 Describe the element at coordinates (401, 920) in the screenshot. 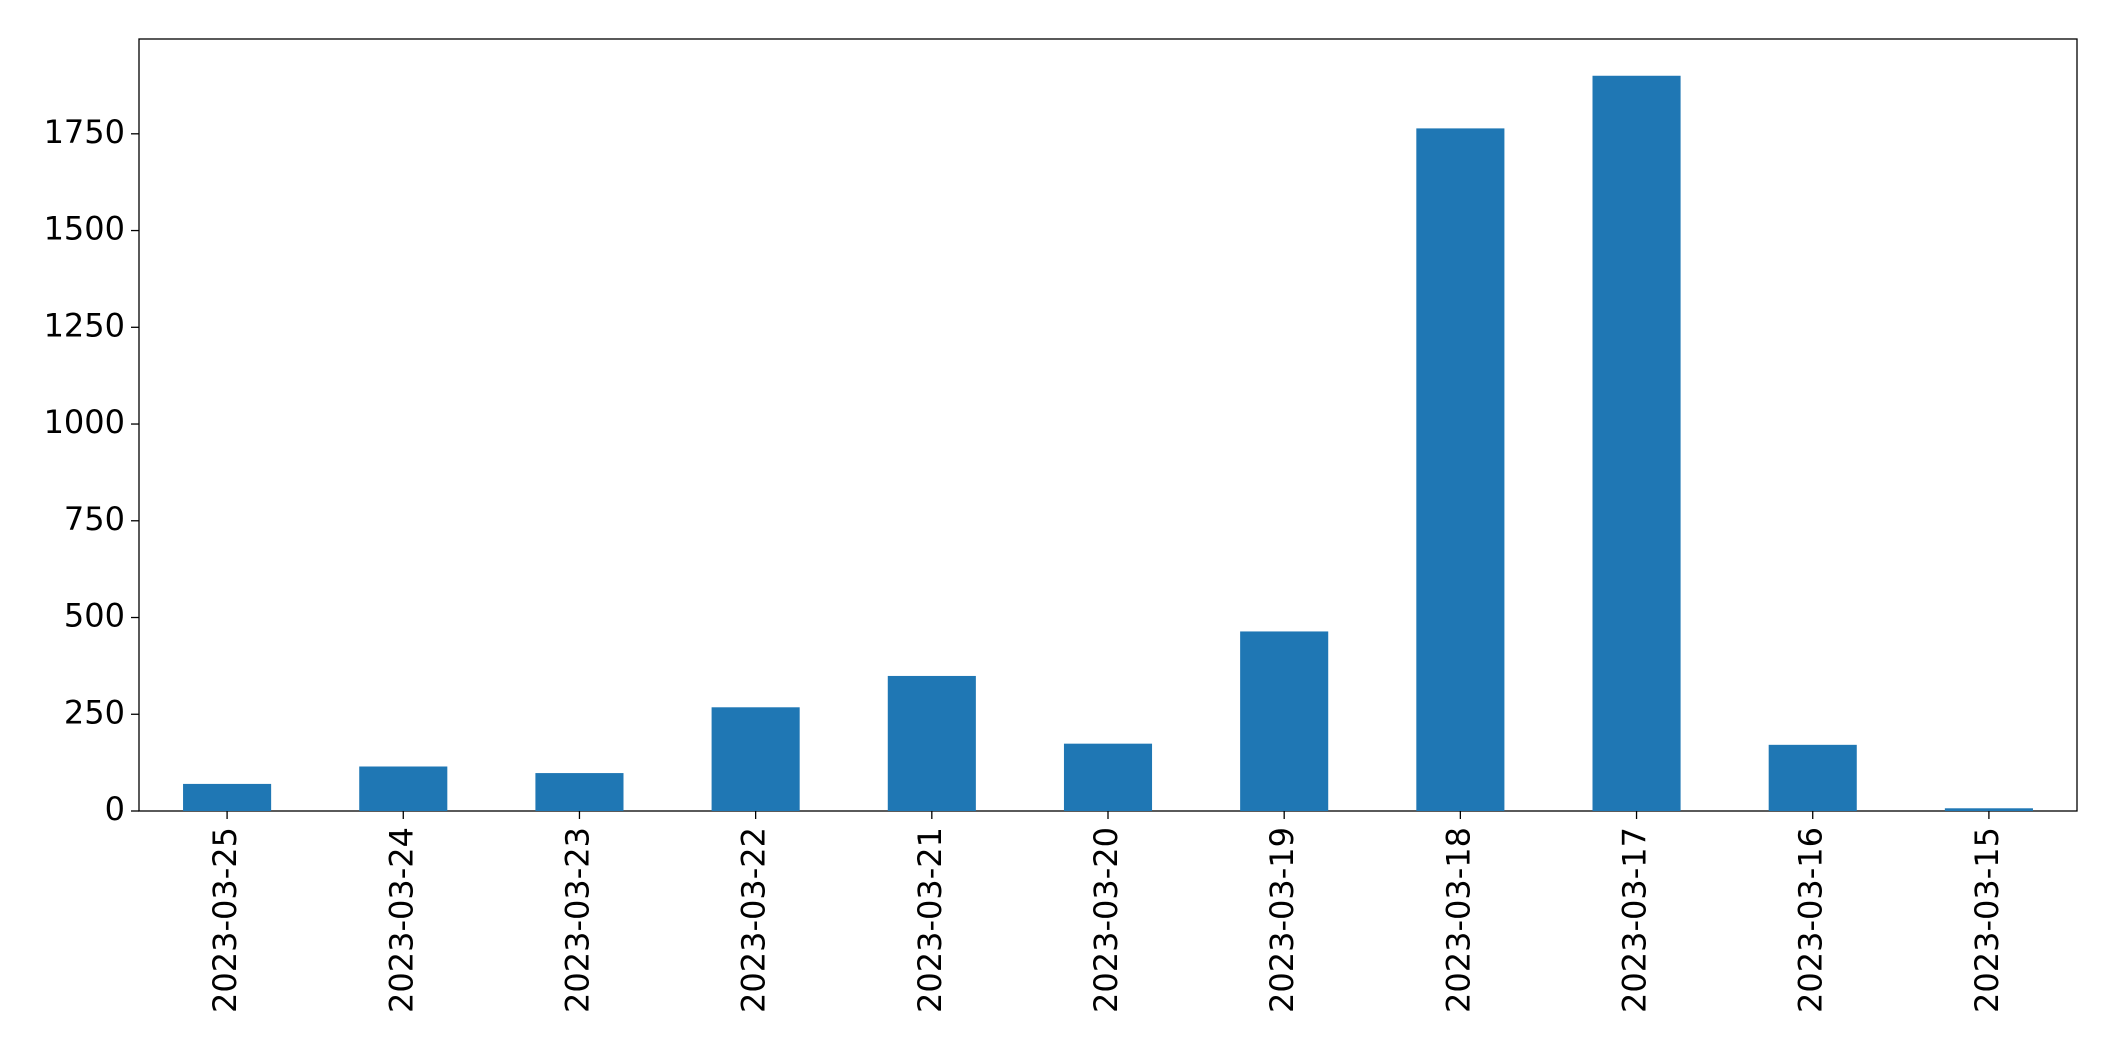

I see `x-tick-label: 2023-03-24` at that location.